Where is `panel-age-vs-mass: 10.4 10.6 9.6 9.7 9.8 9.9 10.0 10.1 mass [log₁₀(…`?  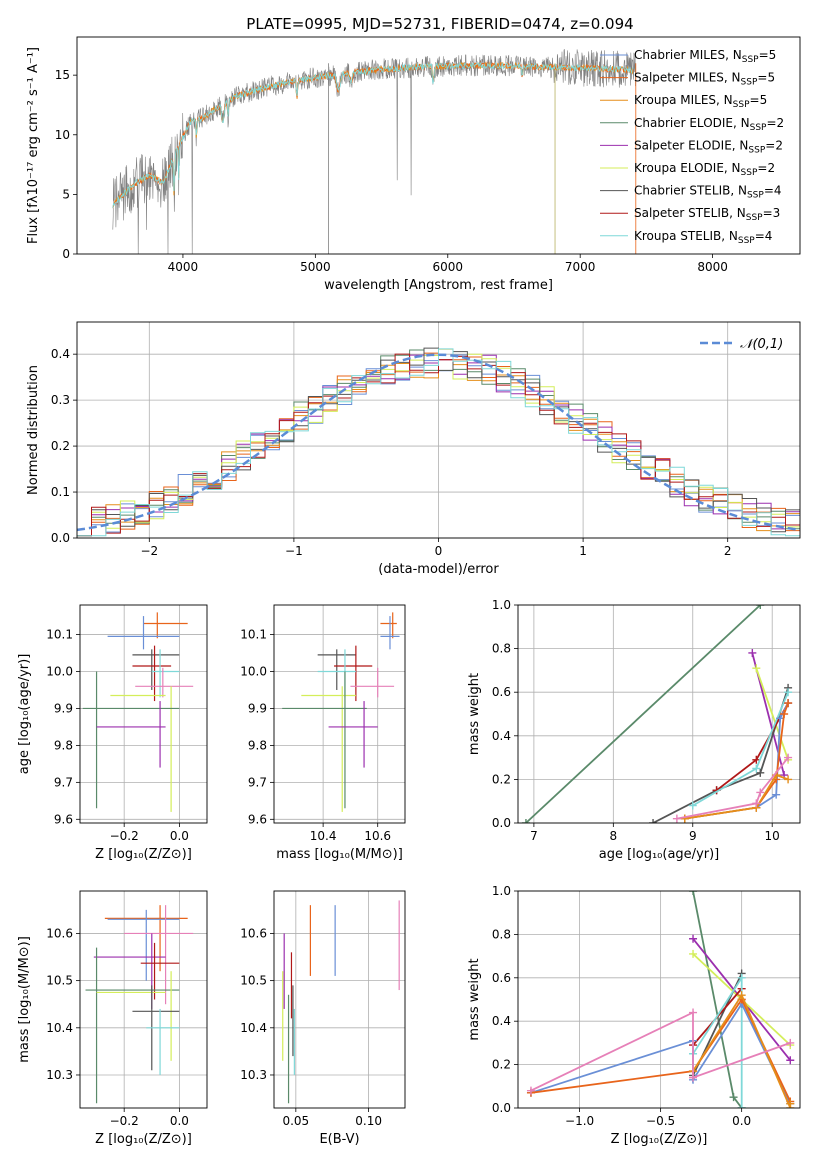
panel-age-vs-mass: 10.4 10.6 9.6 9.7 9.8 9.9 10.0 10.1 mass [log₁₀(… is located at coordinates (323, 733).